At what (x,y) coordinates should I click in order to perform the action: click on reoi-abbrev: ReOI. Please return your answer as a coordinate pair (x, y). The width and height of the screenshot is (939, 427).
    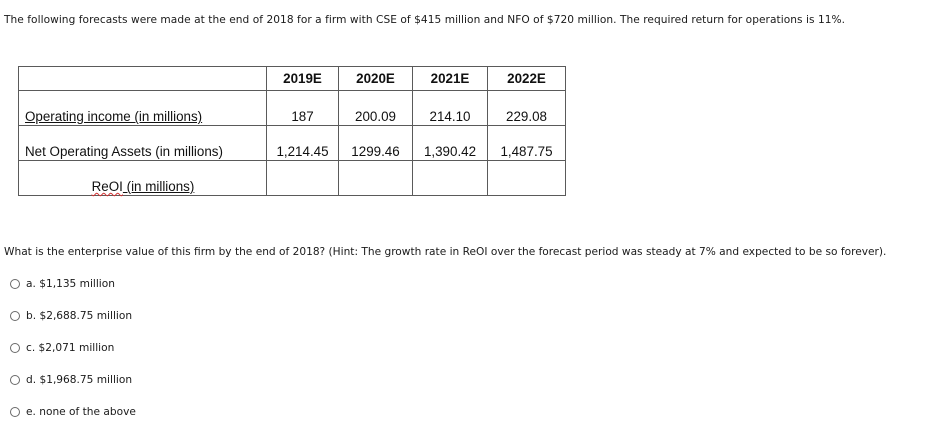
    Looking at the image, I should click on (107, 186).